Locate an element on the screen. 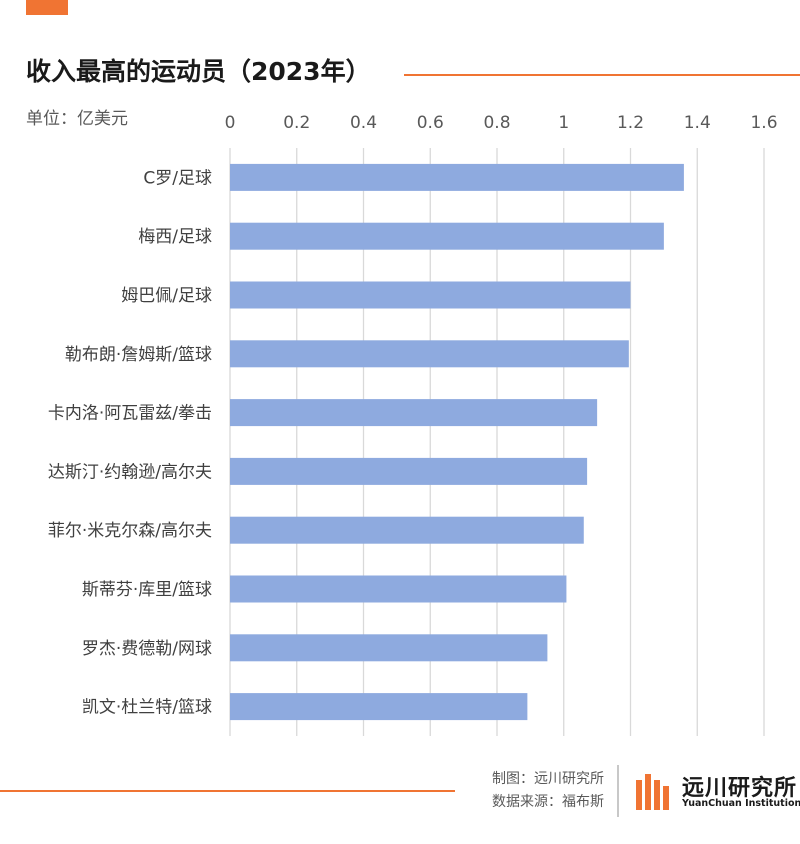 This screenshot has width=800, height=844. category-label: 达斯汀·约翰逊/高尔夫 is located at coordinates (130, 472).